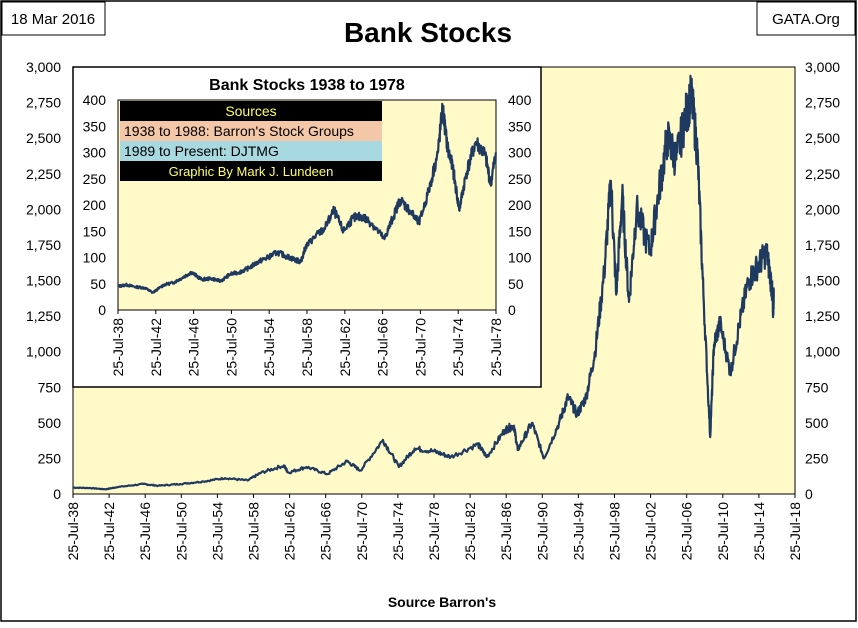 This screenshot has height=628, width=858. What do you see at coordinates (43, 138) in the screenshot?
I see `main-y-tick-left-label: 2,500` at bounding box center [43, 138].